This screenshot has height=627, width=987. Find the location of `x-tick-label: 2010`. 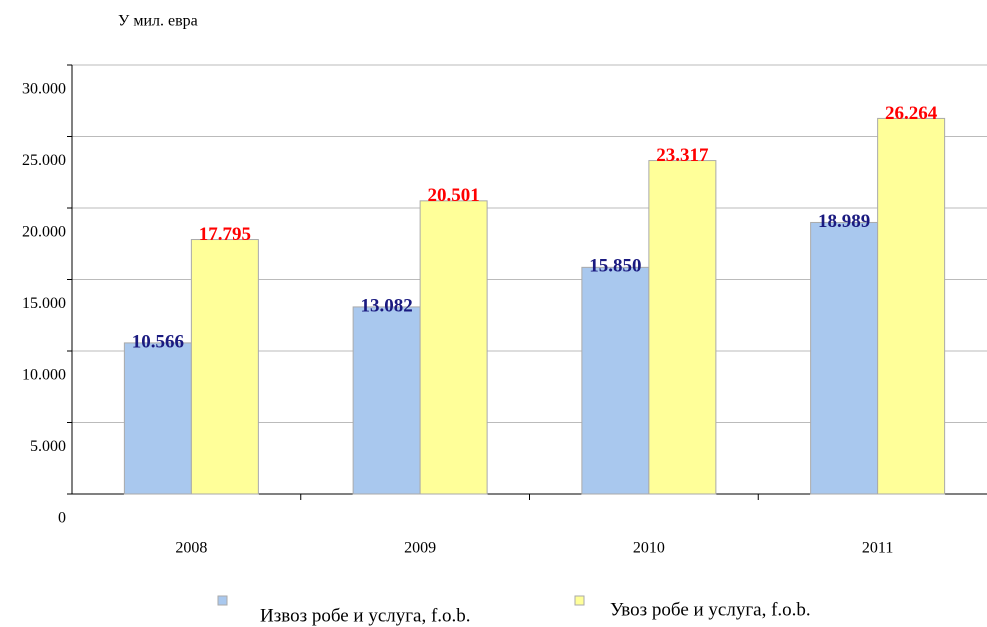

x-tick-label: 2010 is located at coordinates (649, 548).